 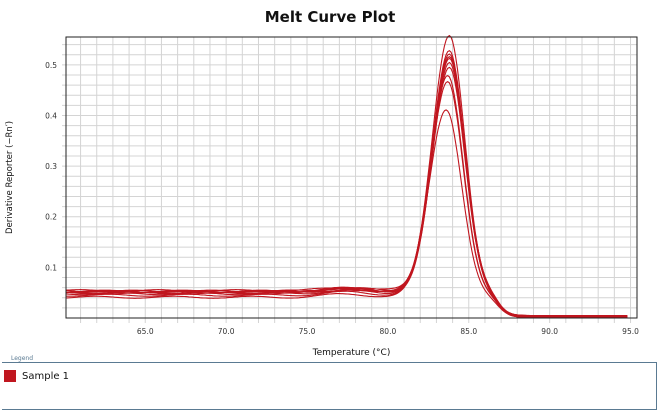 What do you see at coordinates (307, 331) in the screenshot?
I see `x-tick-label: 75.0` at bounding box center [307, 331].